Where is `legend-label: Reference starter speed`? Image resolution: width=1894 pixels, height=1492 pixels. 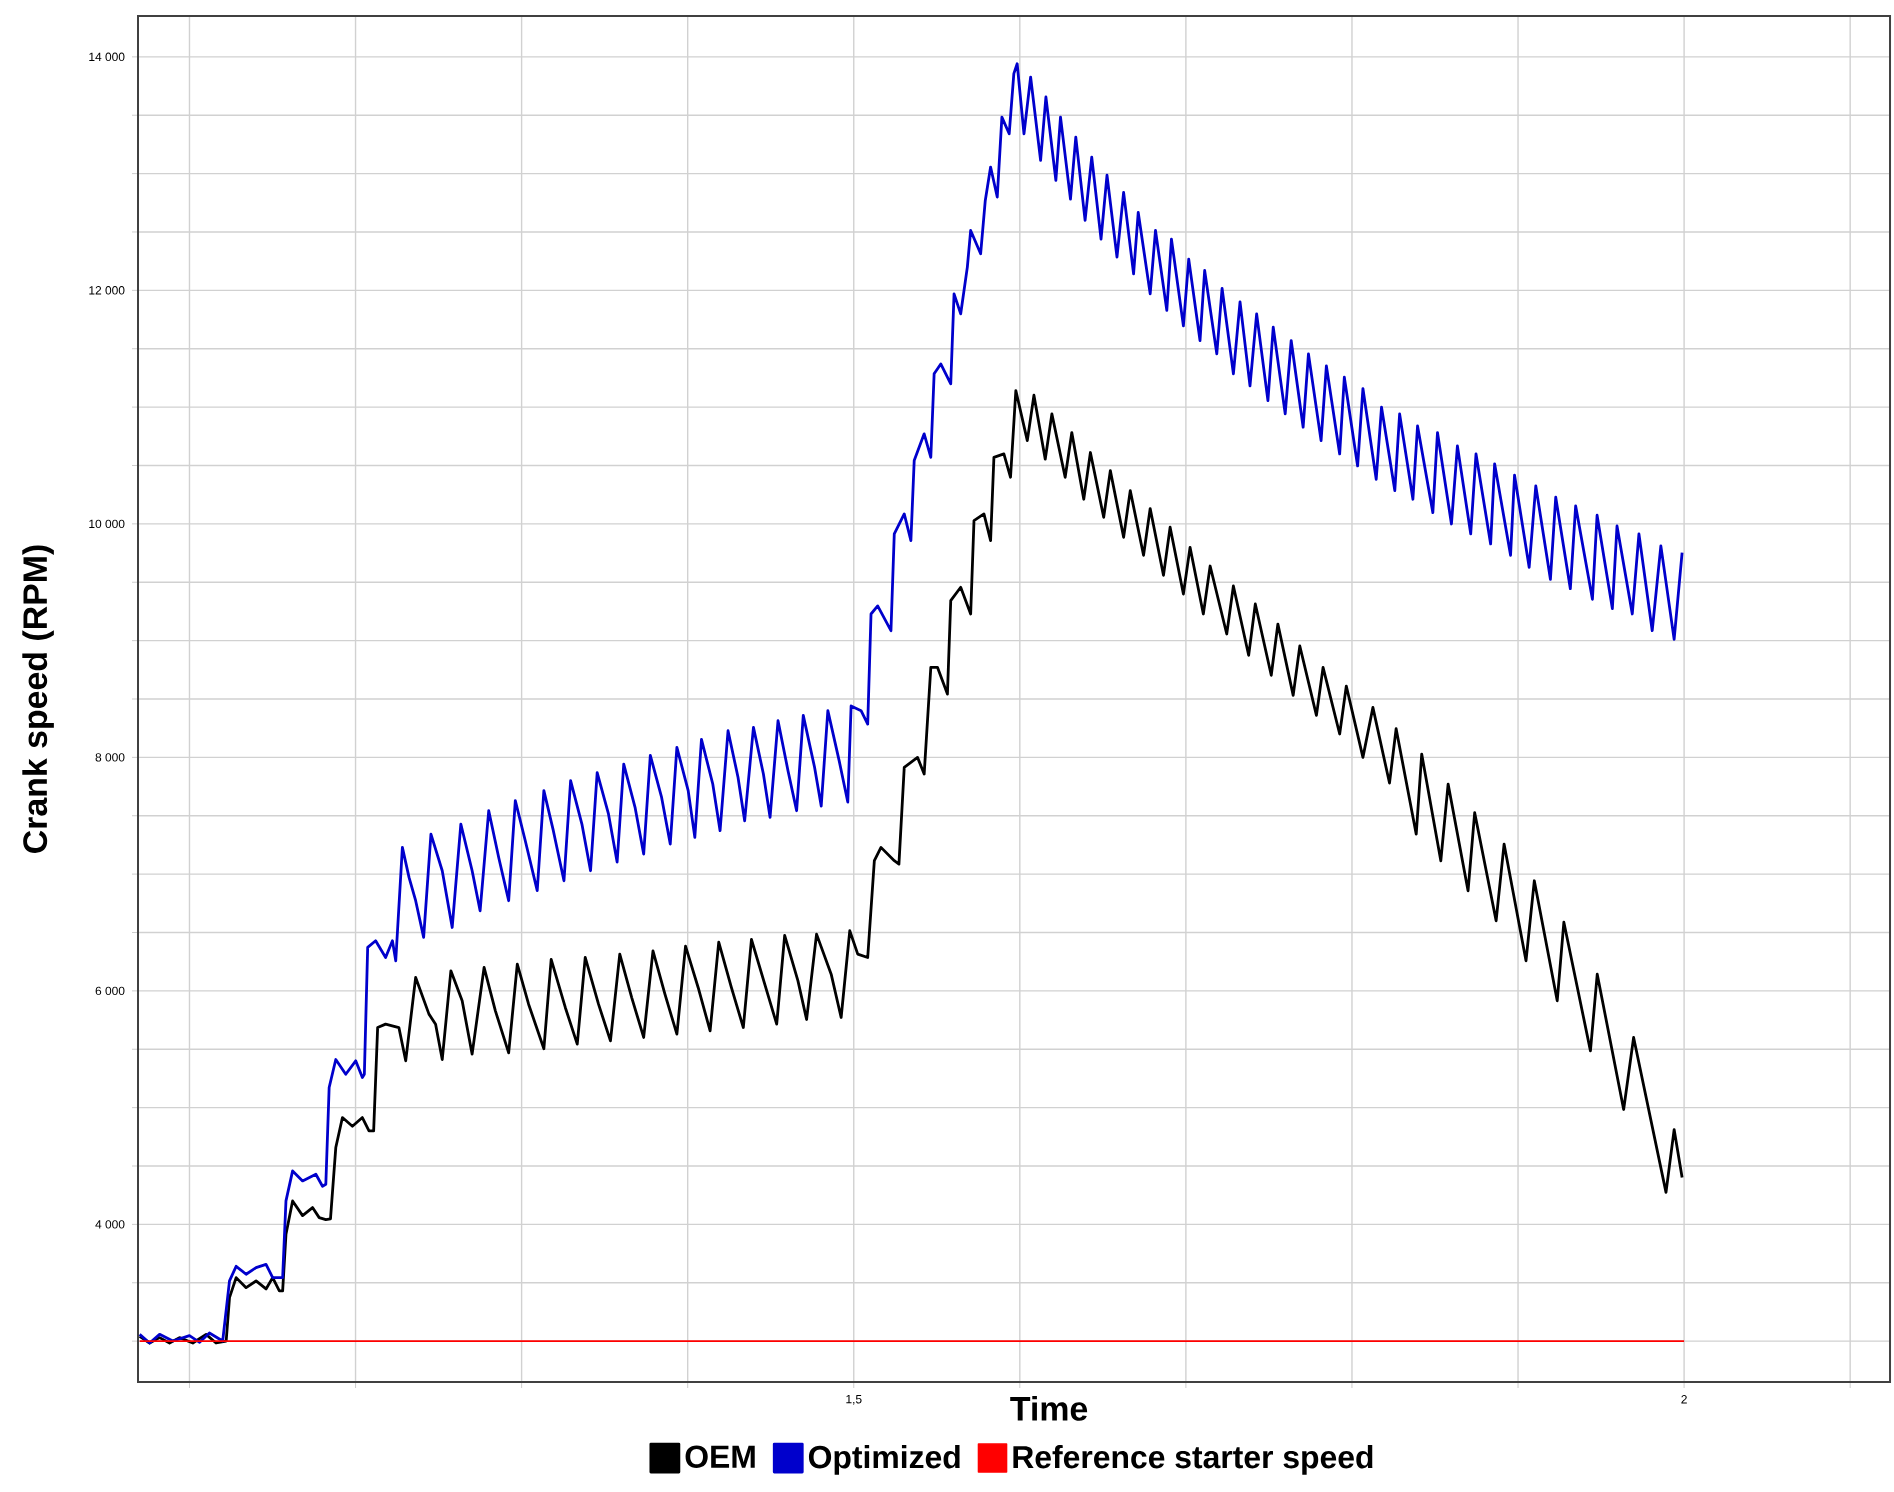
legend-label: Reference starter speed is located at coordinates (1193, 1460).